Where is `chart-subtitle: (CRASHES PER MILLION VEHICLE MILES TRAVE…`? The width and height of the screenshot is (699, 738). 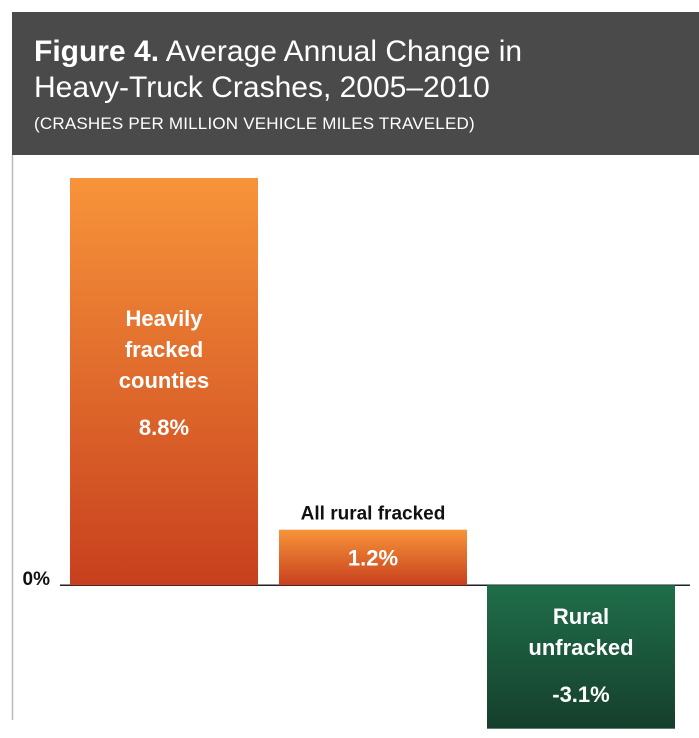
chart-subtitle: (CRASHES PER MILLION VEHICLE MILES TRAVE… is located at coordinates (254, 123).